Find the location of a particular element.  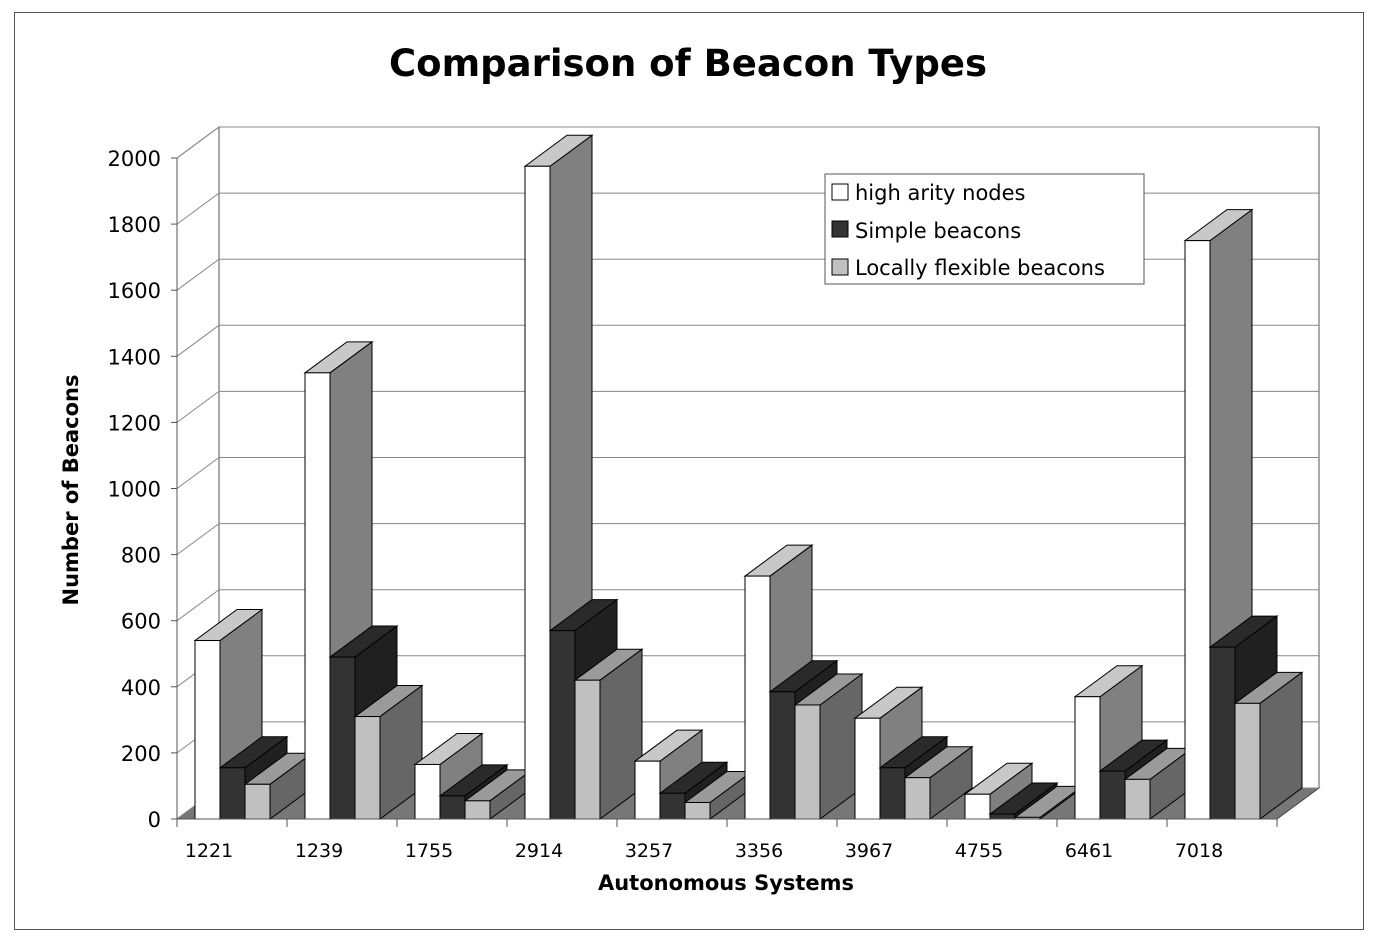

legend-label: Simple beacons is located at coordinates (938, 231).